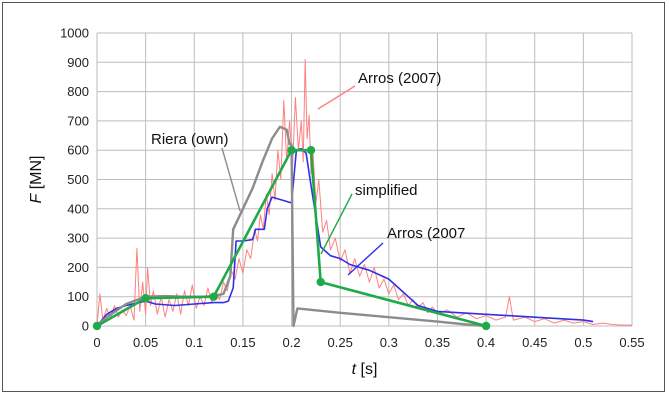 The width and height of the screenshot is (669, 396). I want to click on y-tick-label: 600, so click(78, 150).